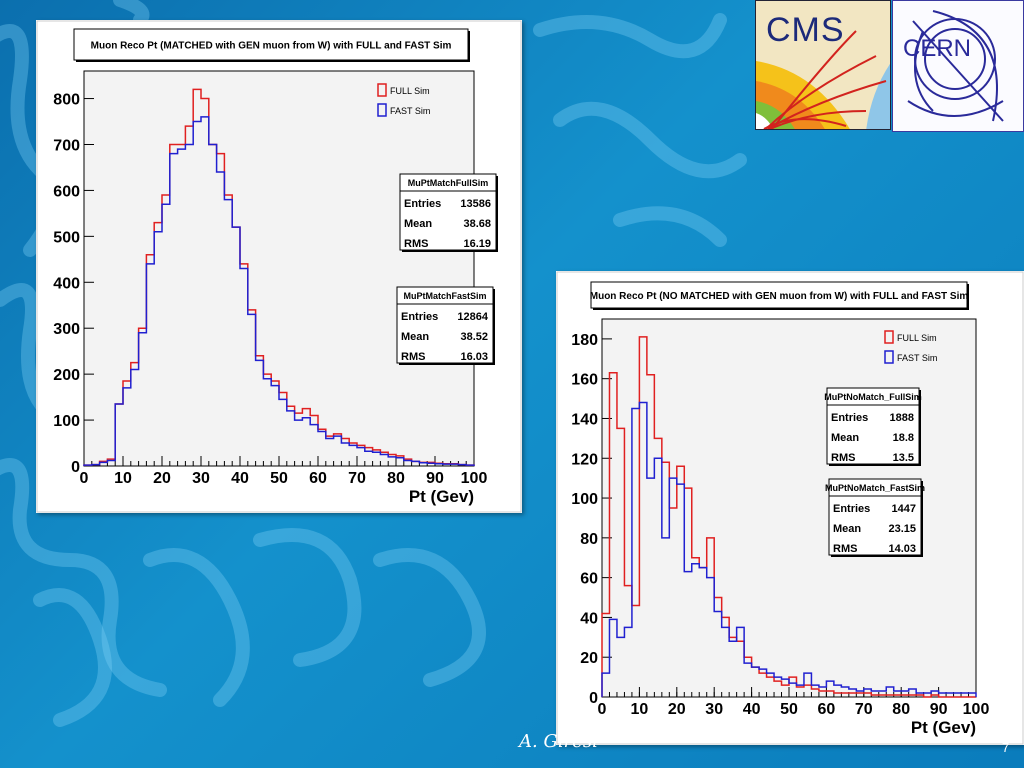 The height and width of the screenshot is (768, 1024). Describe the element at coordinates (584, 340) in the screenshot. I see `y-tick-label: 180` at that location.